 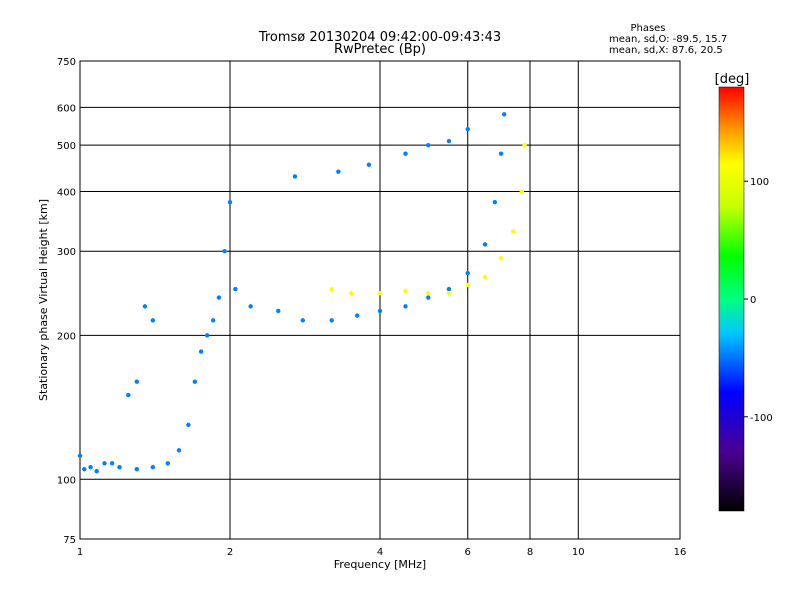 I want to click on colorbar, so click(x=731, y=299).